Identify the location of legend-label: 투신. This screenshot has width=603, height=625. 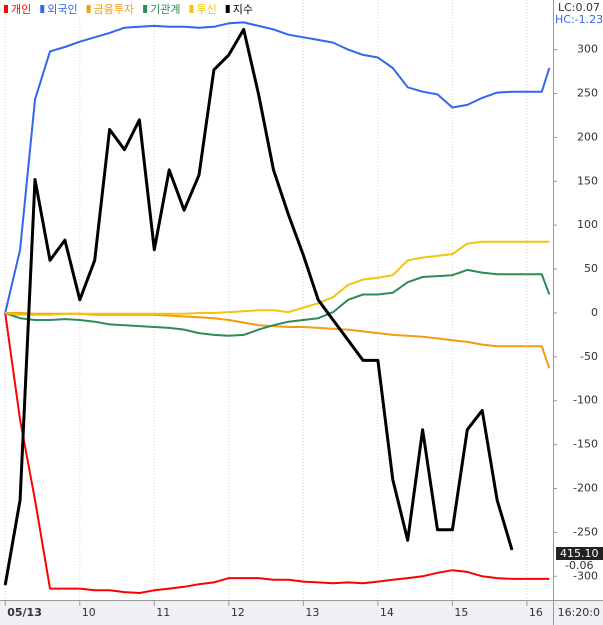
(206, 9).